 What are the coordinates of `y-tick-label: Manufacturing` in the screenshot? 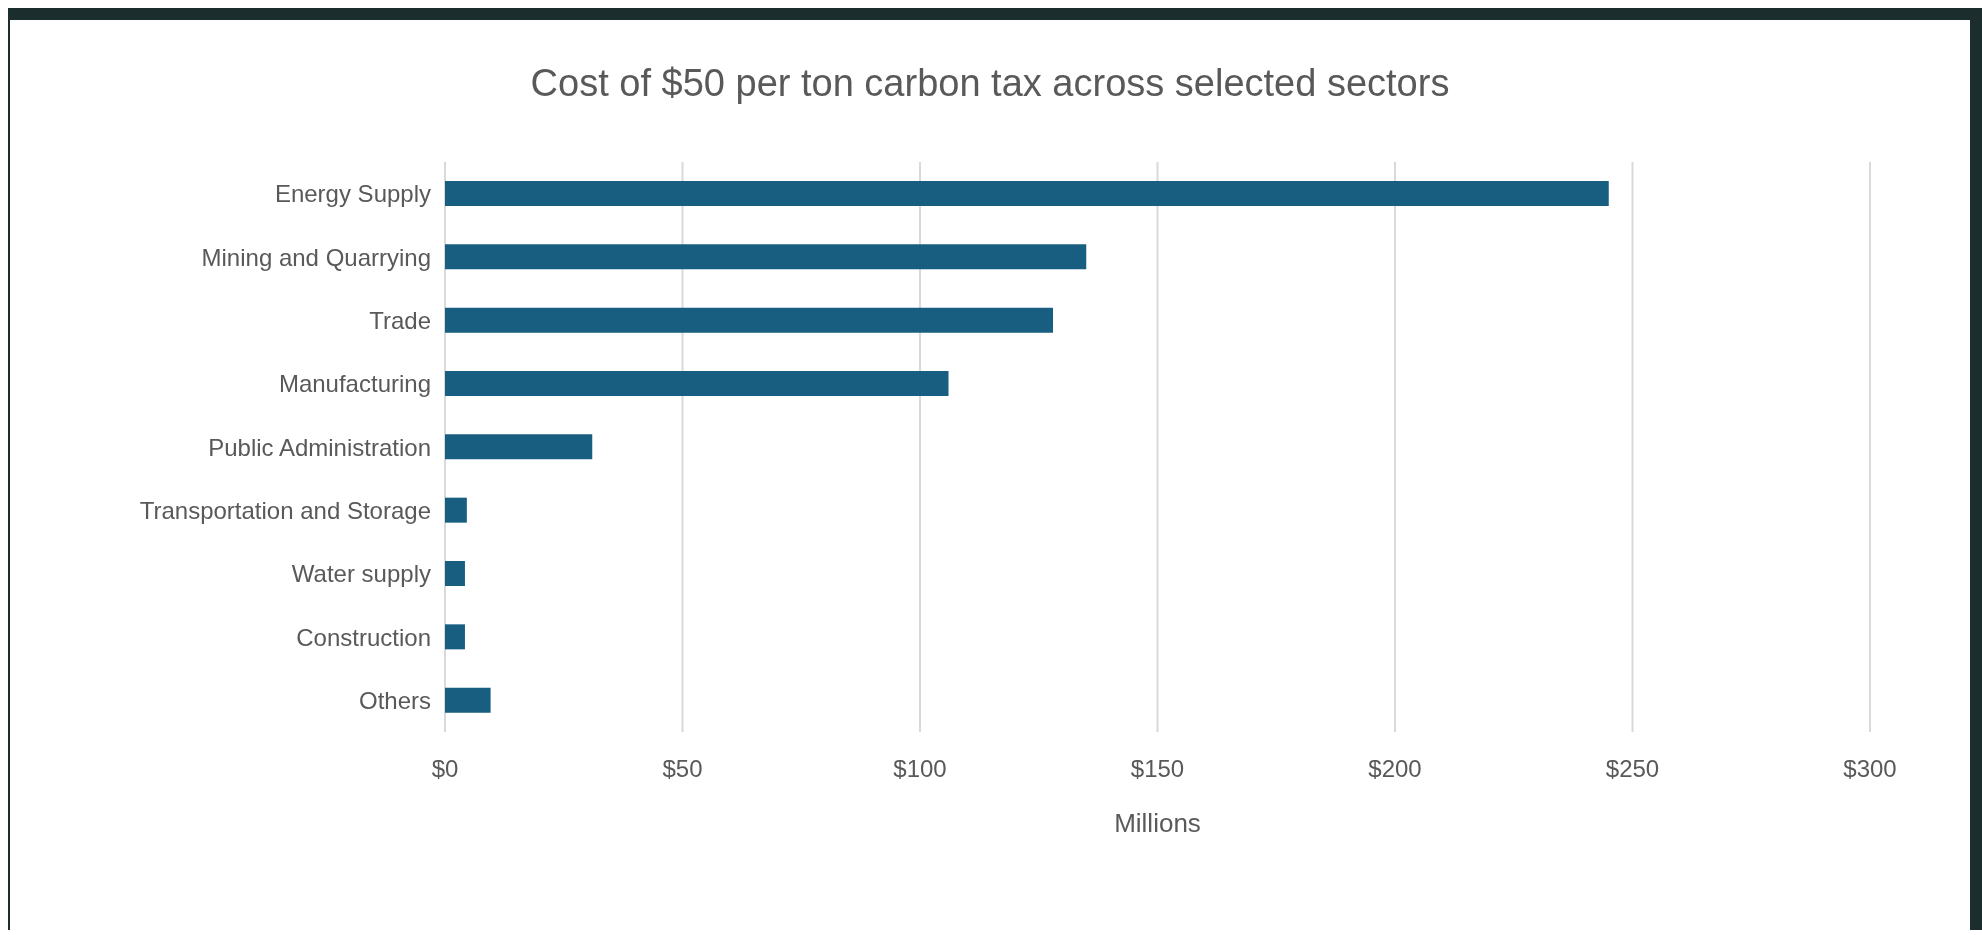 It's located at (354, 384).